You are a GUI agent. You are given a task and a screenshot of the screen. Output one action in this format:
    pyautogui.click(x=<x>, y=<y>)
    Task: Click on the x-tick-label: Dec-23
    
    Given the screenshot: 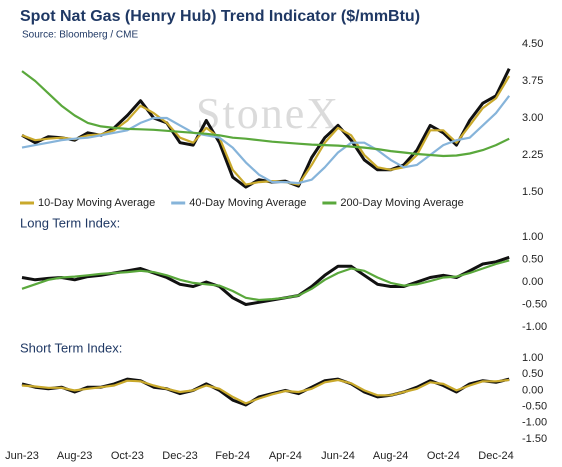 What is the action you would take?
    pyautogui.click(x=179, y=456)
    